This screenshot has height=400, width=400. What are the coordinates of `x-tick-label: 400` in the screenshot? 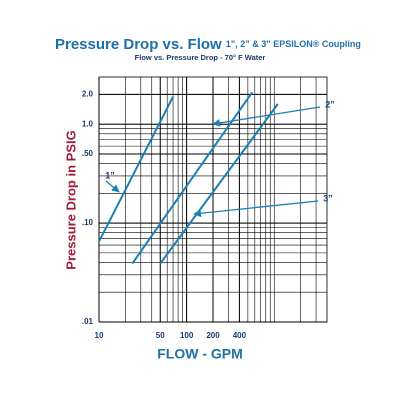 It's located at (240, 335).